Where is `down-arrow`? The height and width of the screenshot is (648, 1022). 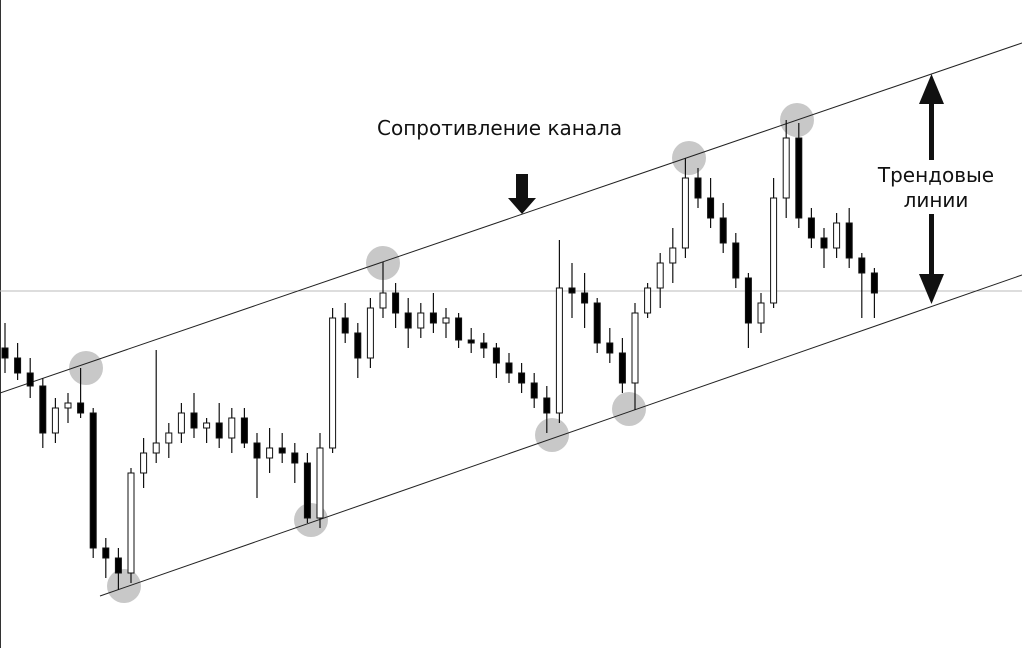 down-arrow is located at coordinates (522, 194).